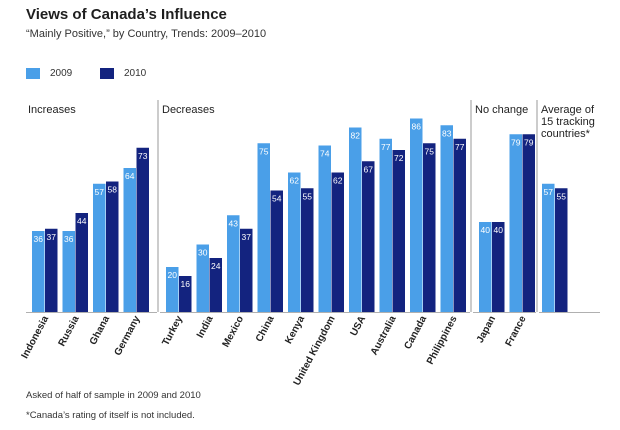  What do you see at coordinates (247, 237) in the screenshot?
I see `data-label-2010-mexico: 37` at bounding box center [247, 237].